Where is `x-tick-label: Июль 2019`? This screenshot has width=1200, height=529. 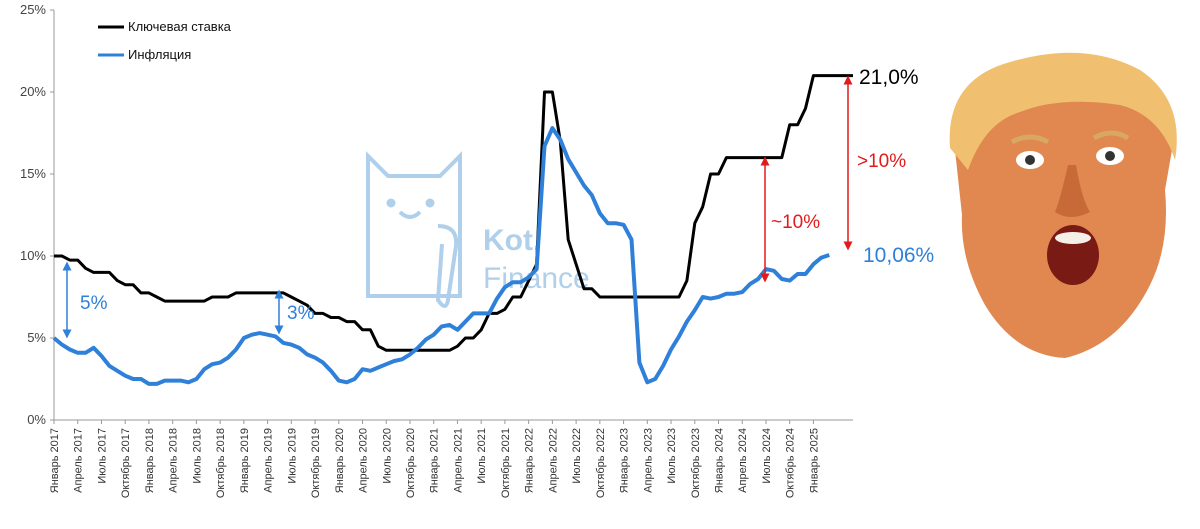
x-tick-label: Июль 2019 is located at coordinates (292, 456).